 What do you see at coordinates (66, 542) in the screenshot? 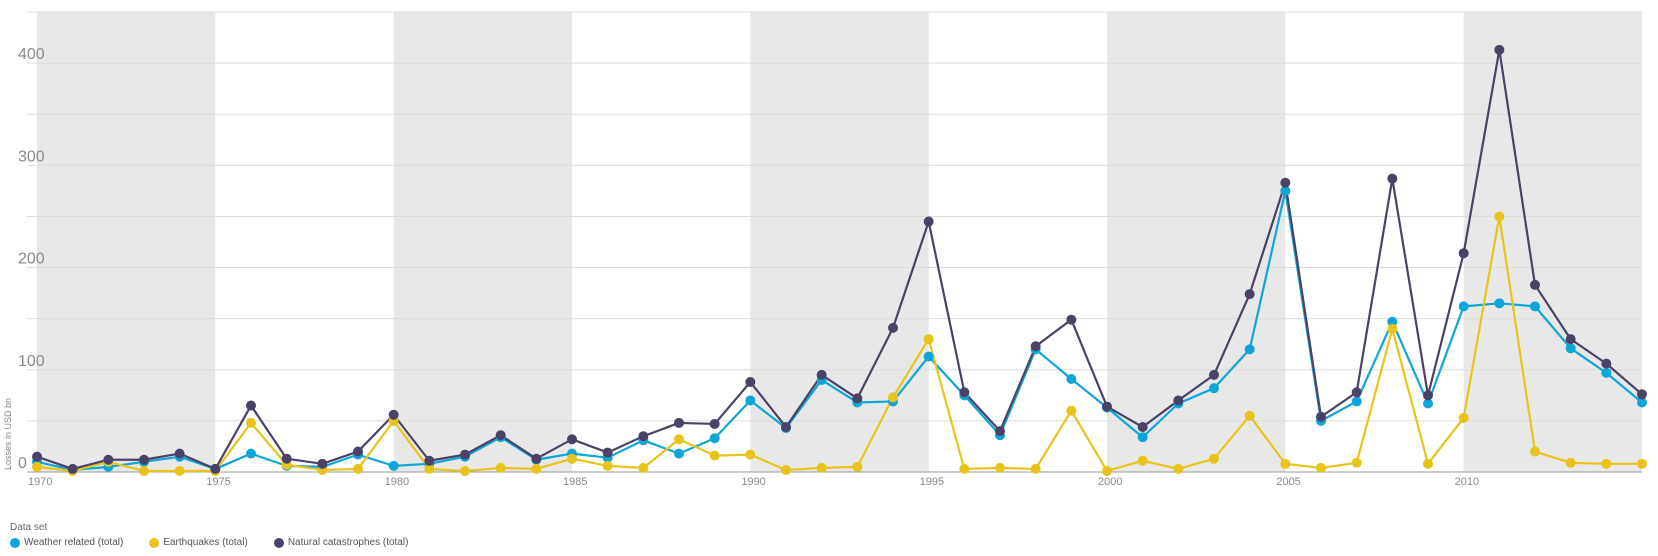
I see `legend-item: Weather related (total)` at bounding box center [66, 542].